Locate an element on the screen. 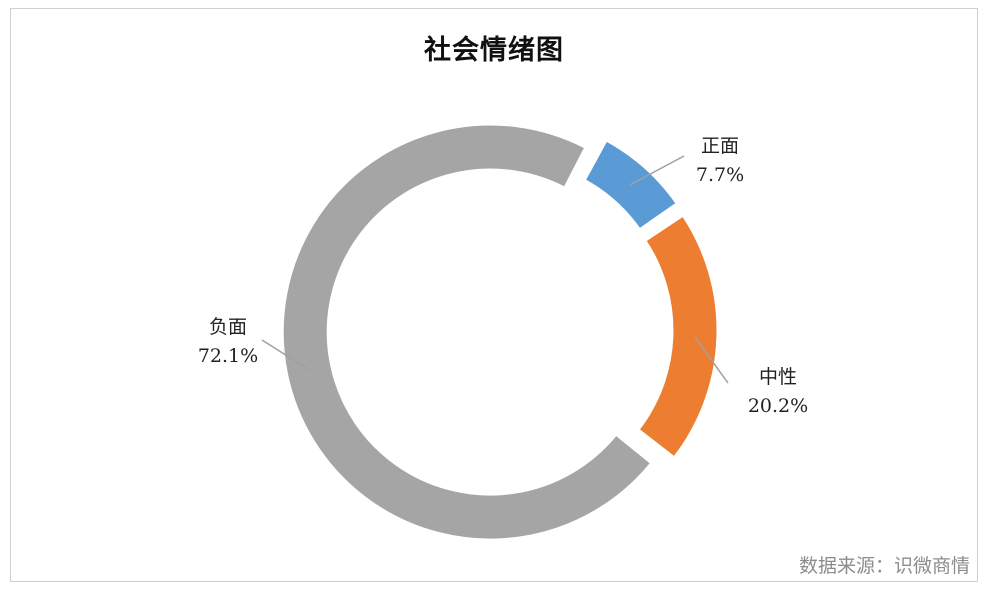 The image size is (988, 594). data-source: 数据来源：识微商情 is located at coordinates (884, 566).